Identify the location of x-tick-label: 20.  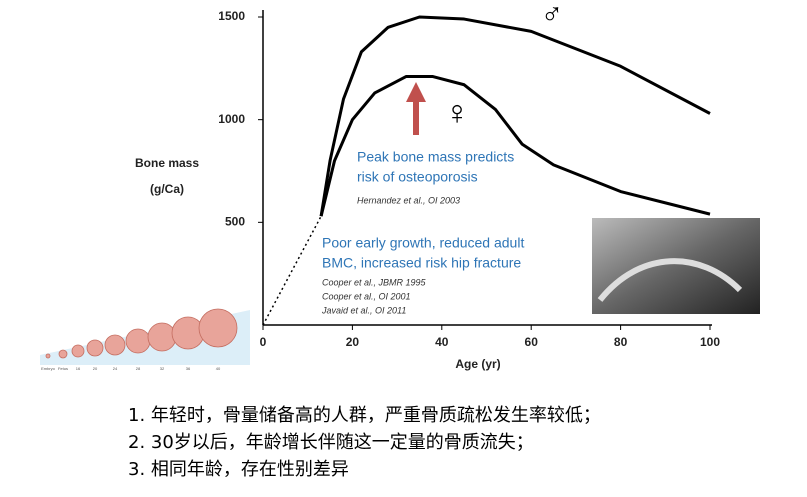
(353, 342).